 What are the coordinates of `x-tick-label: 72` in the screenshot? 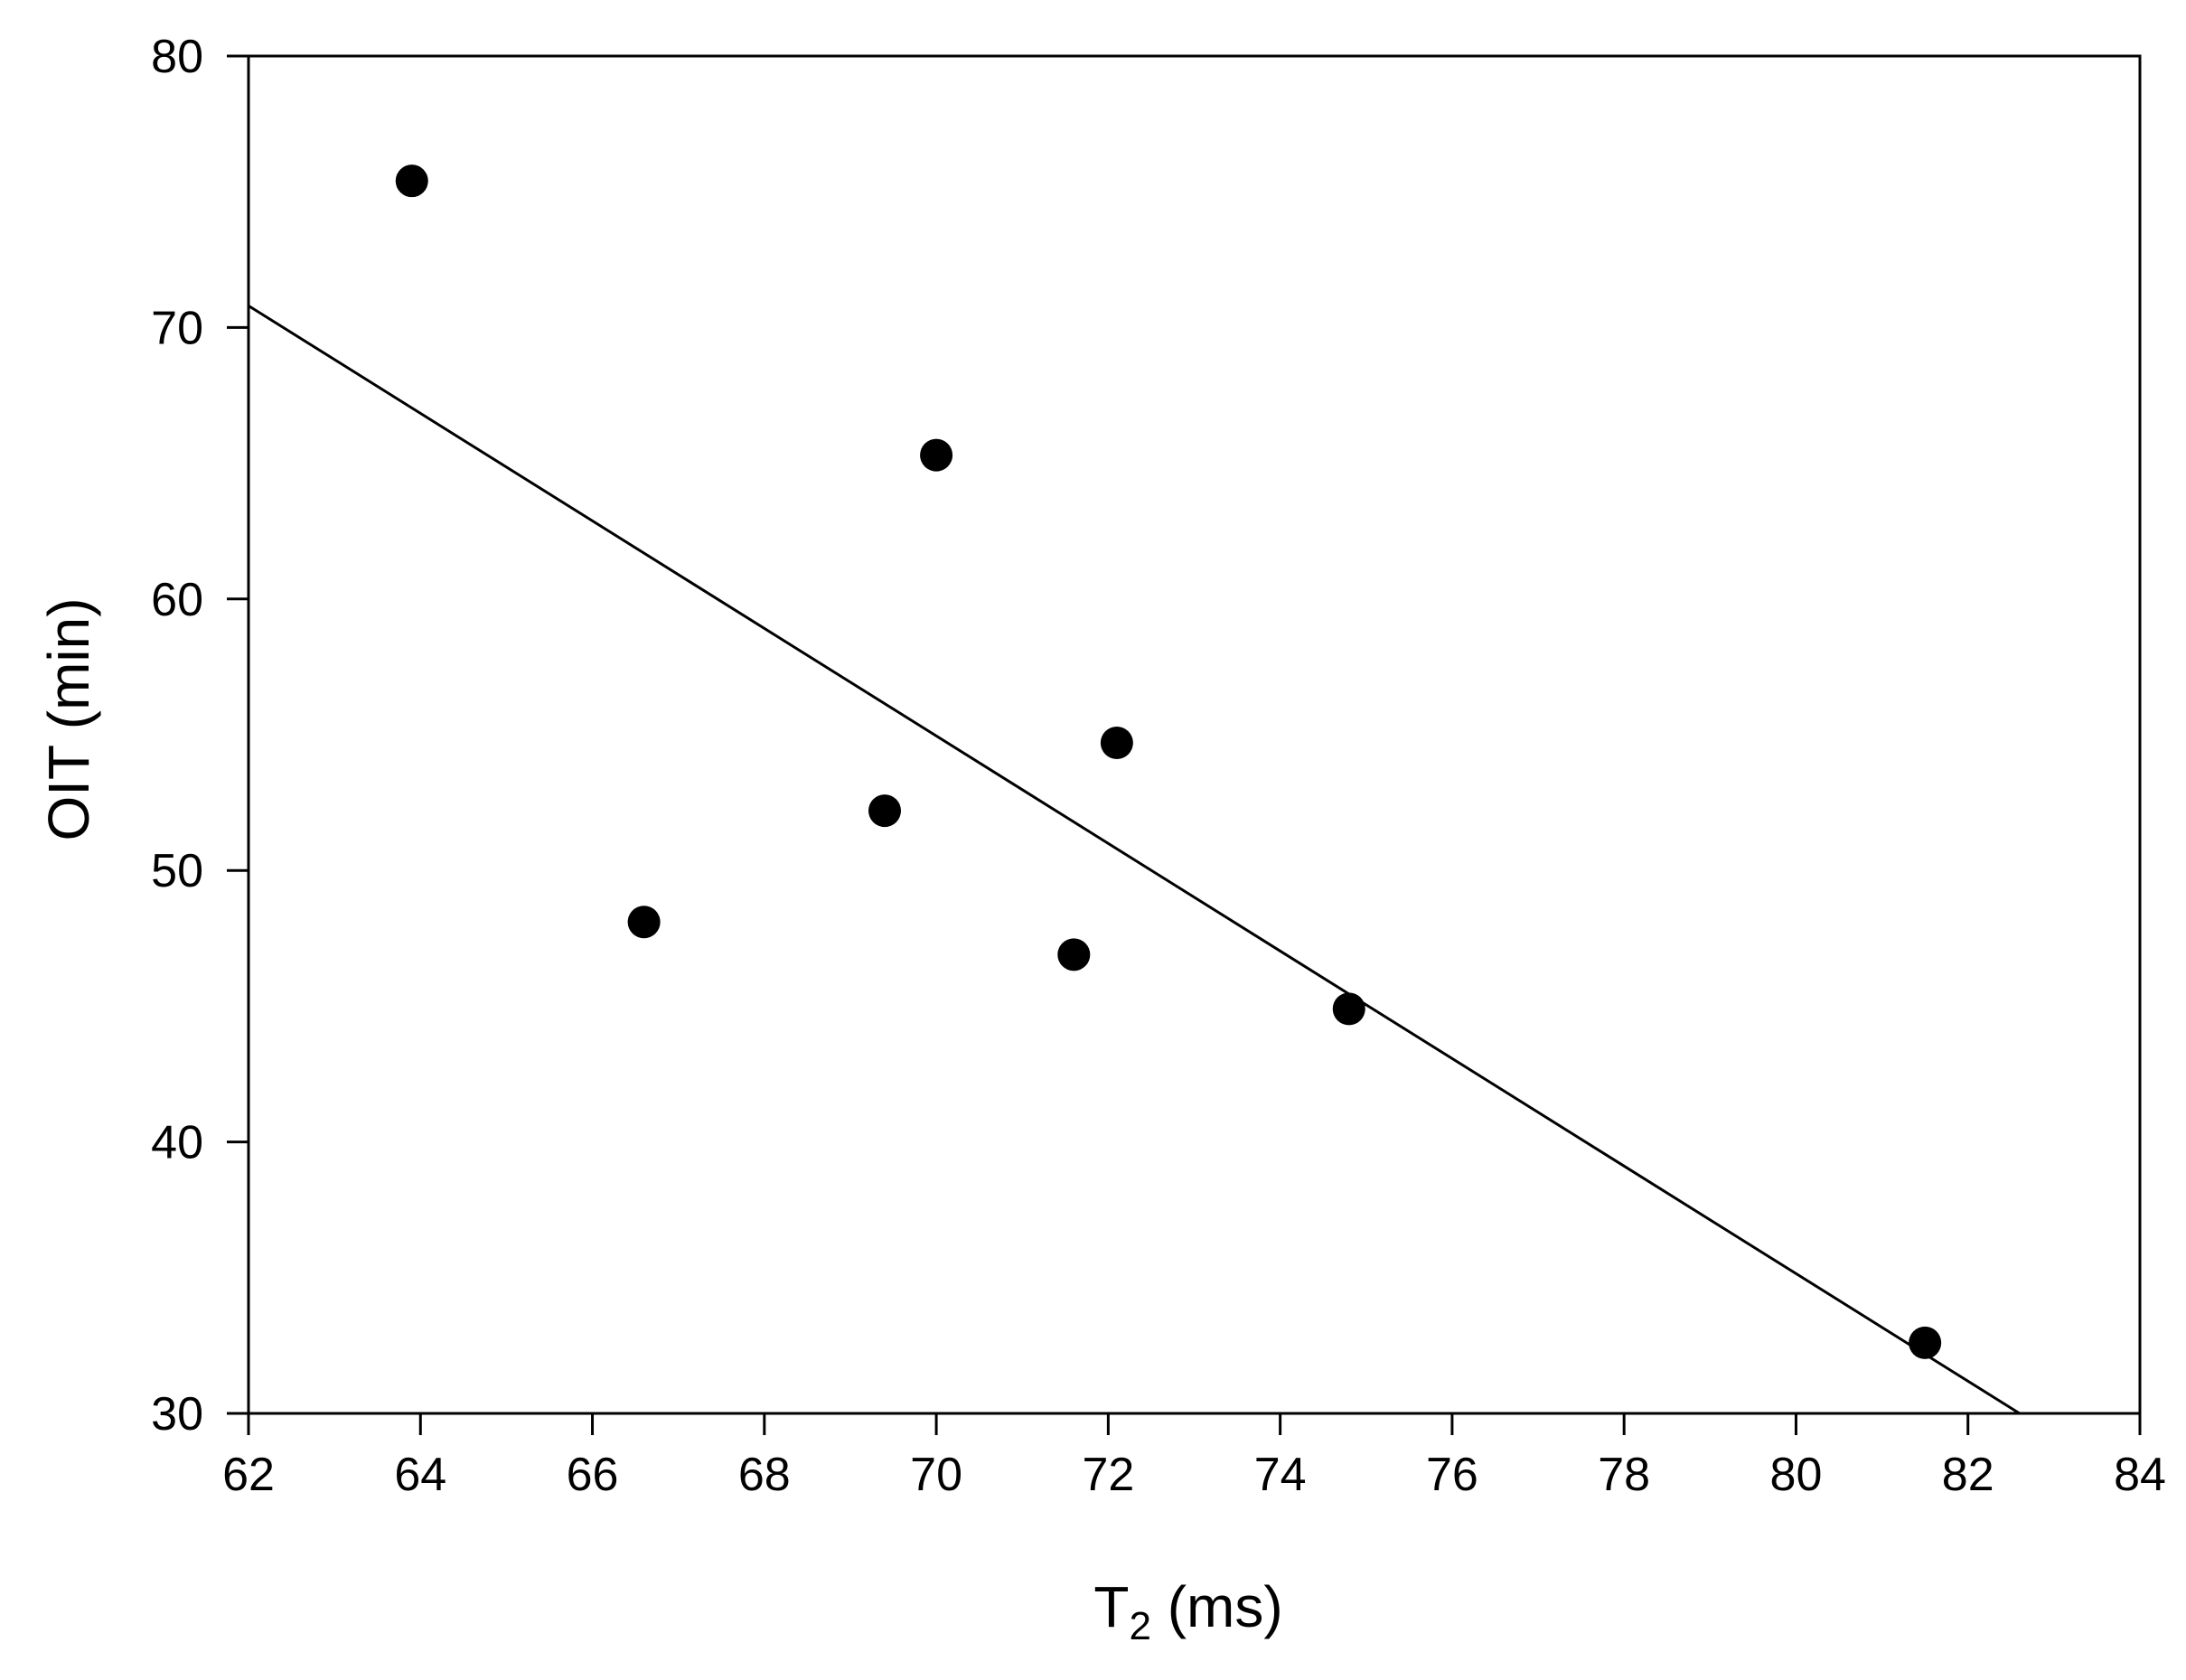 It's located at (1108, 1475).